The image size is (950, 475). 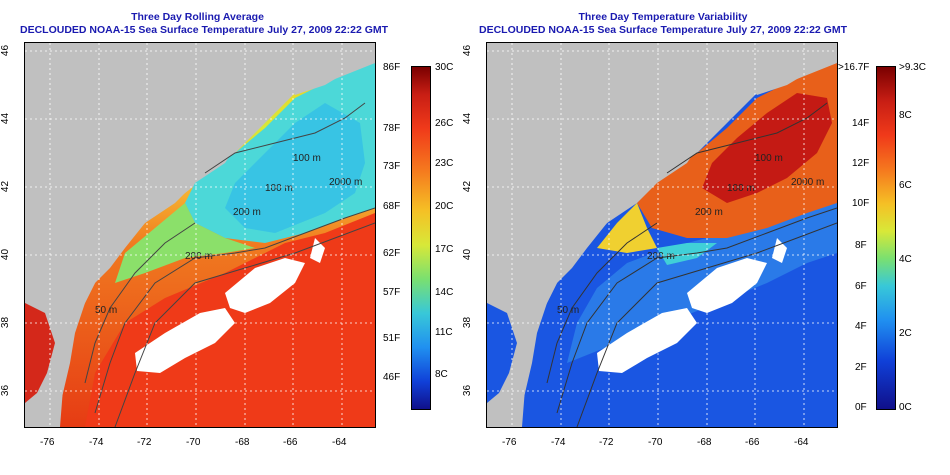 I want to click on right-cb-f-label: 8F, so click(x=861, y=245).